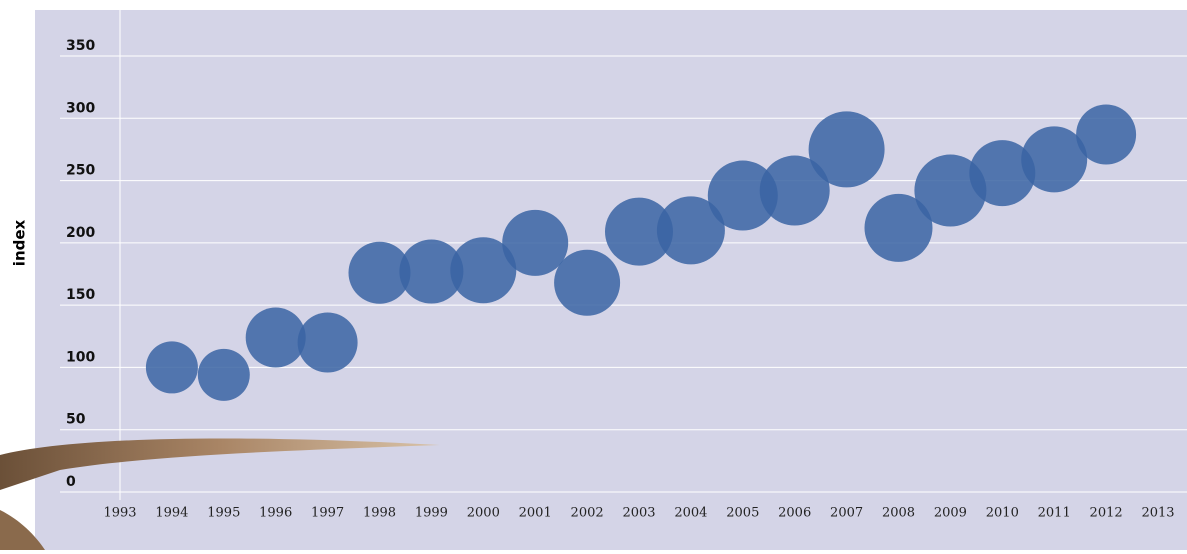 The width and height of the screenshot is (1187, 554). I want to click on x-tick-label: 1998, so click(379, 513).